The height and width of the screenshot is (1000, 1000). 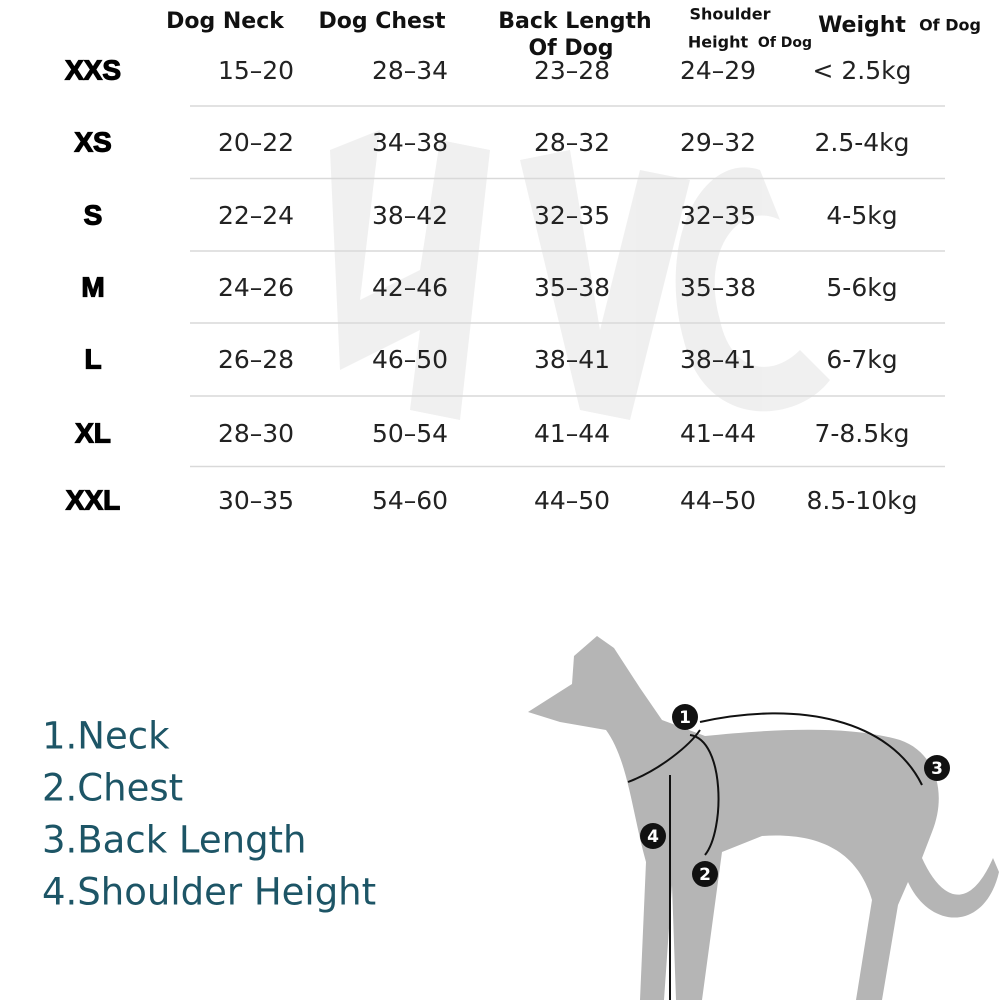 What do you see at coordinates (256, 287) in the screenshot?
I see `table-cell: 24–26` at bounding box center [256, 287].